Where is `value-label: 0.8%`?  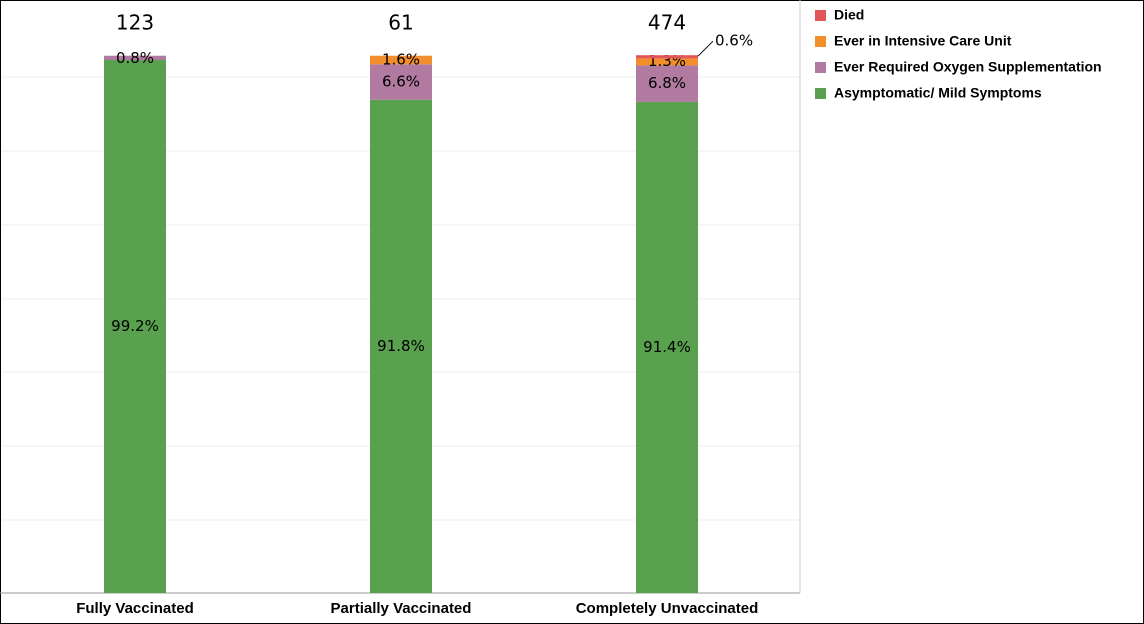 value-label: 0.8% is located at coordinates (135, 58).